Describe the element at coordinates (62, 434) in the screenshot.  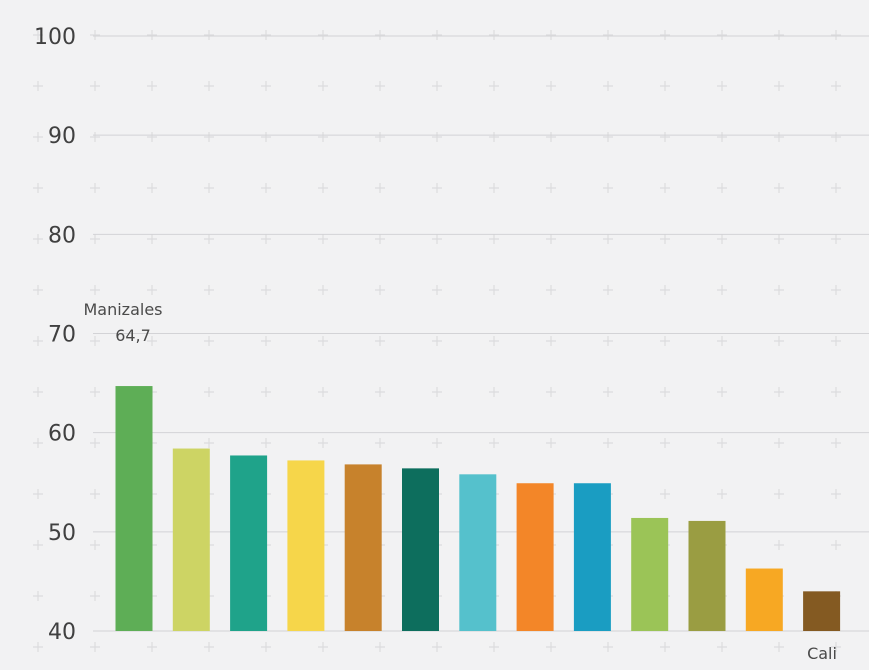
I see `y-tick-label: 60` at that location.